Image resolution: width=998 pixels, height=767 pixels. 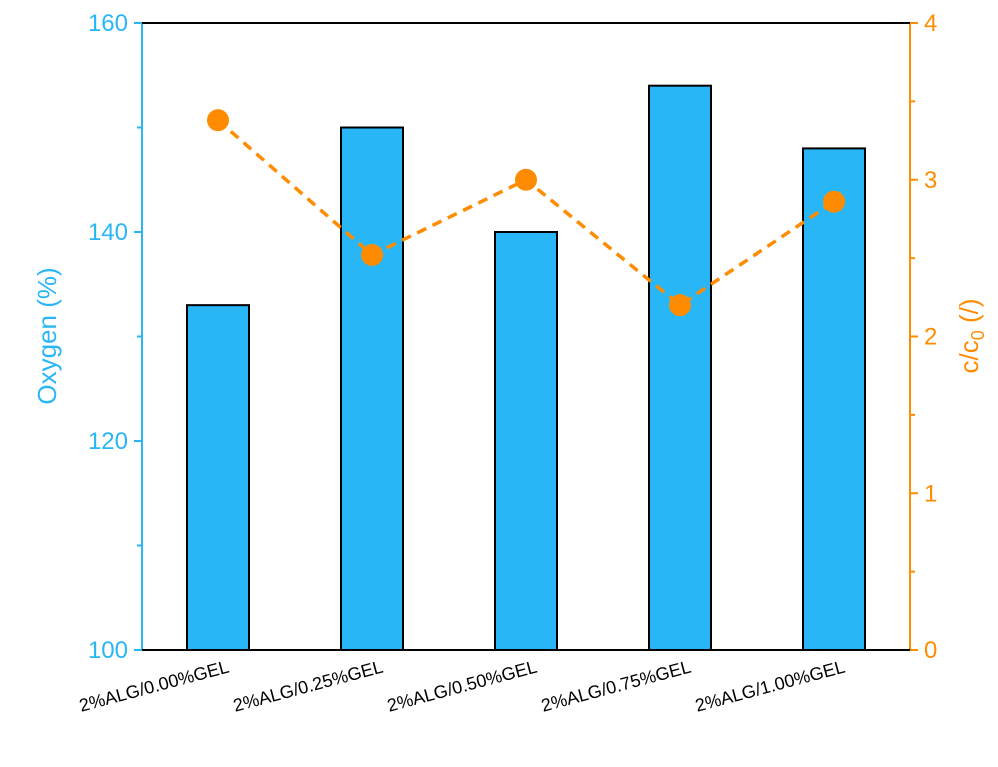 What do you see at coordinates (770, 686) in the screenshot?
I see `x-tick-label-5: 2%ALG/1.00%GEL` at bounding box center [770, 686].